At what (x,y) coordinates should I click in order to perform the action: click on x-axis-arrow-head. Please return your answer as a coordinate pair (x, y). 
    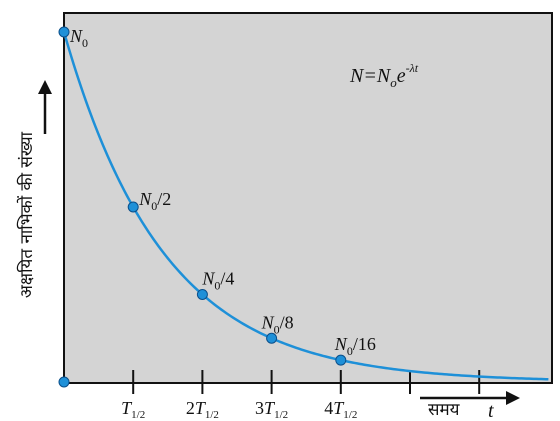
    Looking at the image, I should click on (513, 398).